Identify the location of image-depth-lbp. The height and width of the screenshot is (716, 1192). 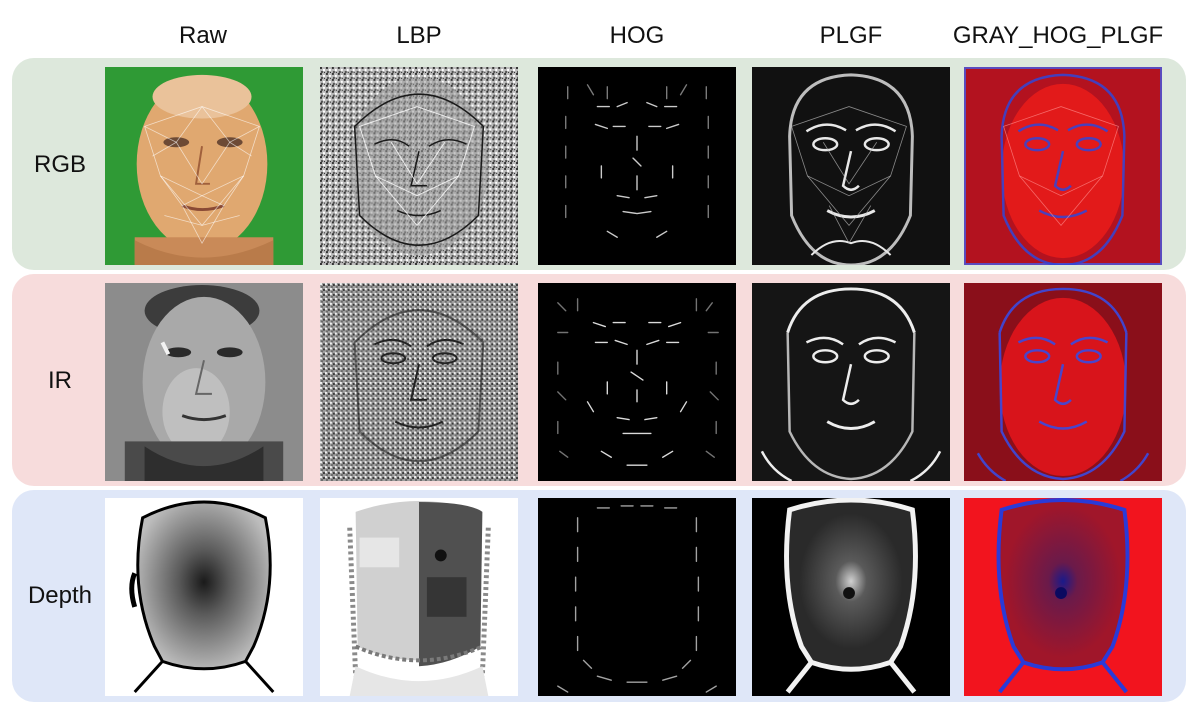
(419, 597).